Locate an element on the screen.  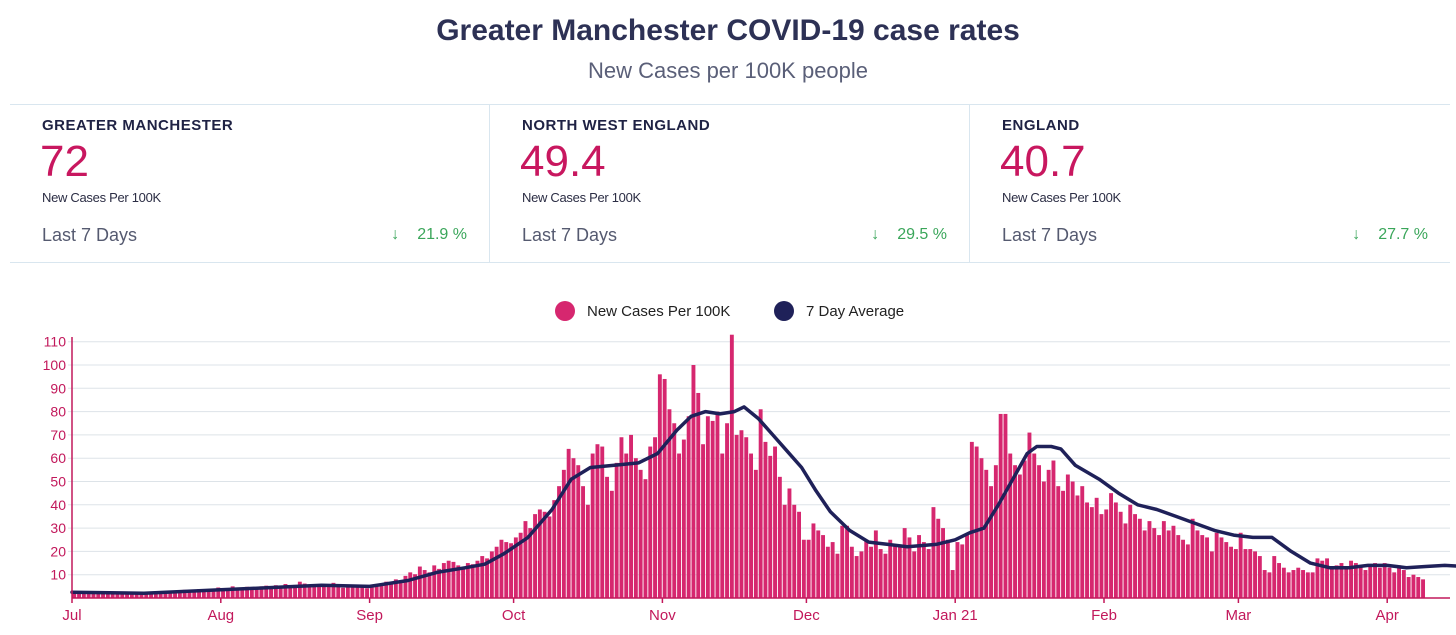
legend-item-new-cases: New Cases Per 100K is located at coordinates (642, 311).